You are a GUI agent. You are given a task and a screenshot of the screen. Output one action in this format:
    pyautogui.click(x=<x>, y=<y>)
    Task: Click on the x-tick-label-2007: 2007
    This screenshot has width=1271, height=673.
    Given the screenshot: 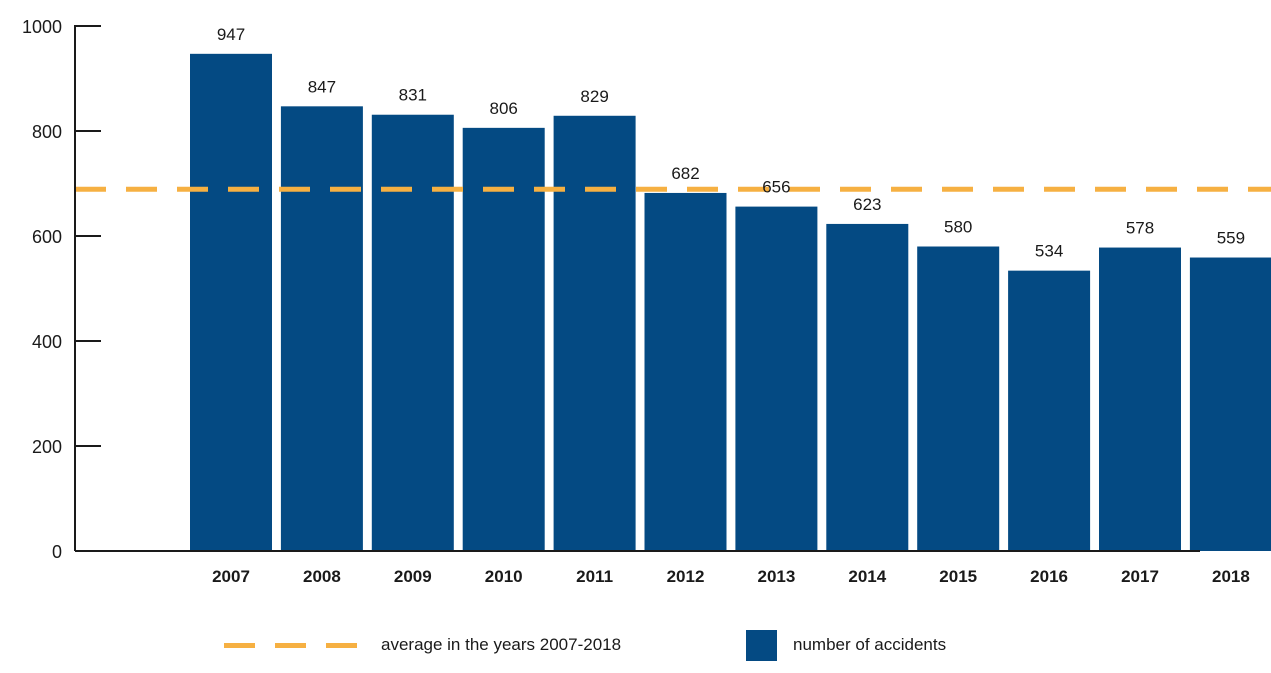 What is the action you would take?
    pyautogui.click(x=231, y=576)
    